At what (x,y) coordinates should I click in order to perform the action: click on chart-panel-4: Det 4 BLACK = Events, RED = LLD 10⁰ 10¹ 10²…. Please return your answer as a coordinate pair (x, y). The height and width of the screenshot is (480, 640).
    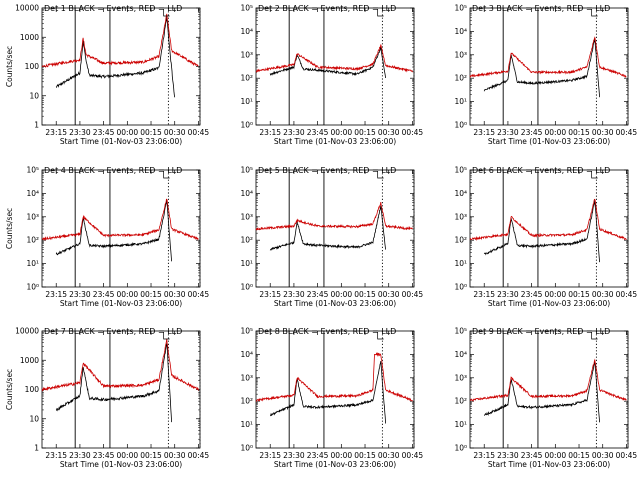
    Looking at the image, I should click on (107, 237).